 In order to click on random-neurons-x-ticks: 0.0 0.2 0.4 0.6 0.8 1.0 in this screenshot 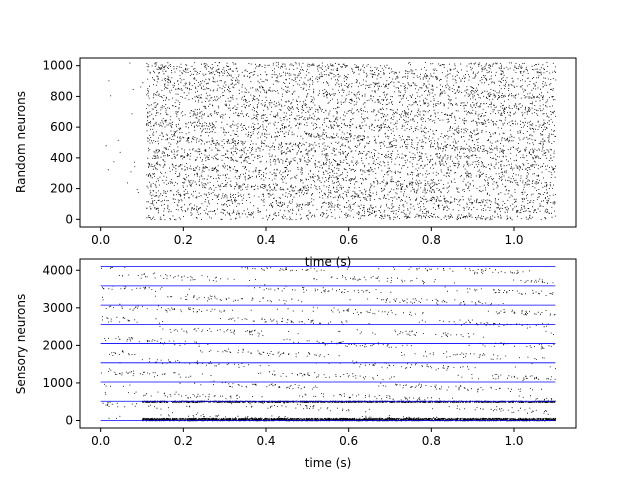, I will do `click(307, 237)`.